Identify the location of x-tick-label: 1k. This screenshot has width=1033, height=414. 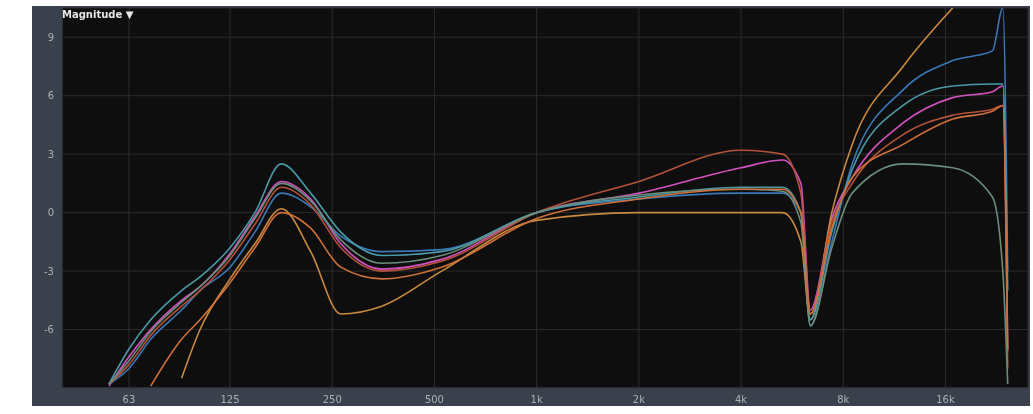
(536, 400).